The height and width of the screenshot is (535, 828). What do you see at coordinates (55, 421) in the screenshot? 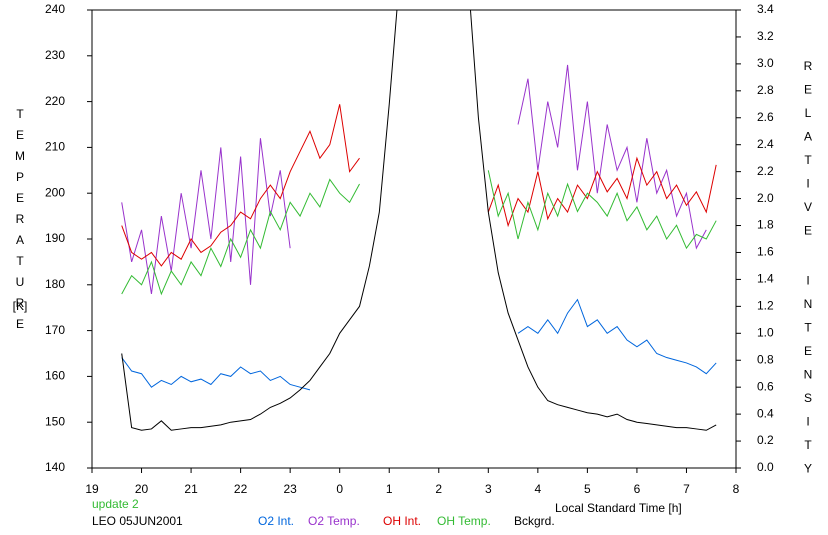
I see `y-tick-label: 150` at bounding box center [55, 421].